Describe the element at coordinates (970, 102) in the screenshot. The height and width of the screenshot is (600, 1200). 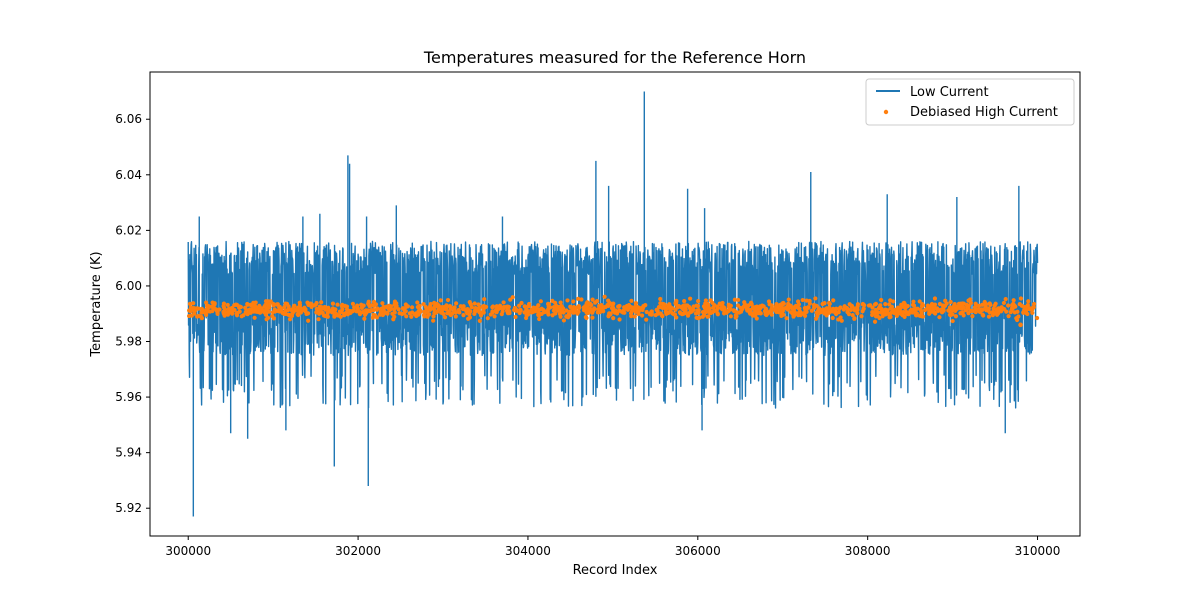
I see `legend: Low Current Debiased High Current` at that location.